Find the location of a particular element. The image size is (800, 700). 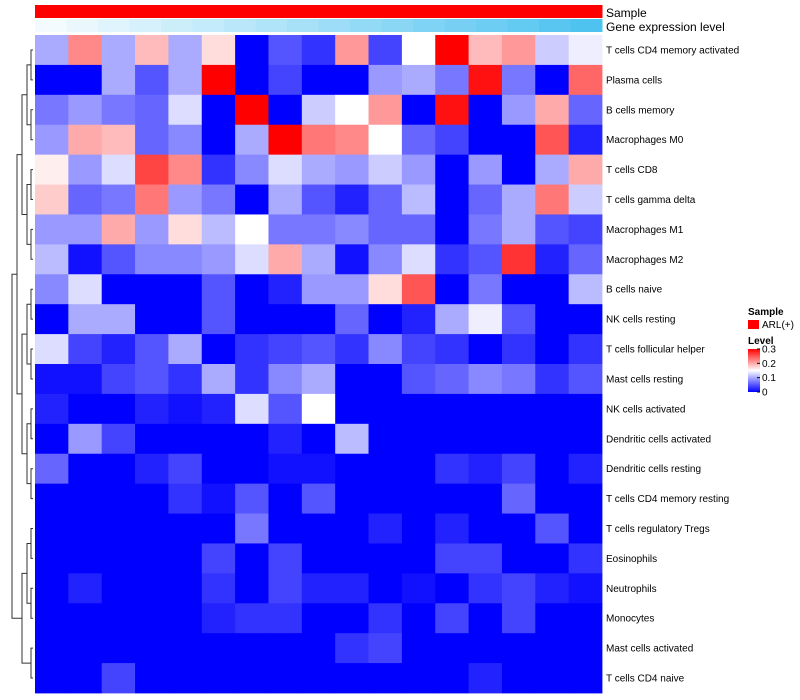

row-label: NK cells resting is located at coordinates (640, 320).